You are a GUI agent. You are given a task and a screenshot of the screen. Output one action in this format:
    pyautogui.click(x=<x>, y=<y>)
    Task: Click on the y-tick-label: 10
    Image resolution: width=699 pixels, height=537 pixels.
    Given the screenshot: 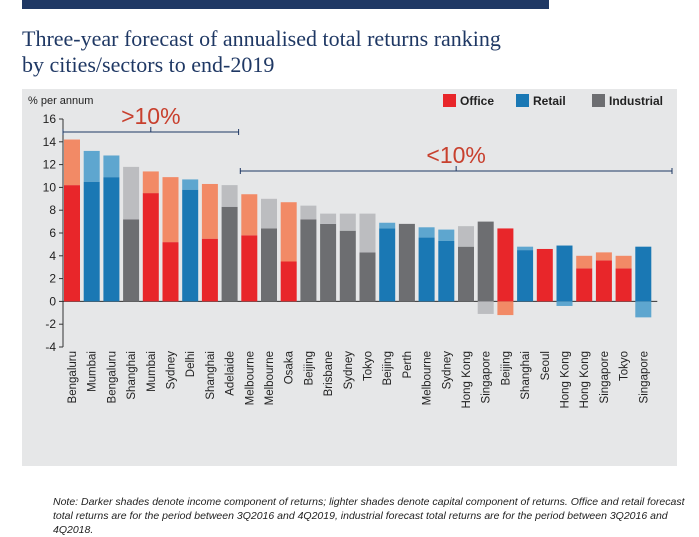 What is the action you would take?
    pyautogui.click(x=50, y=187)
    